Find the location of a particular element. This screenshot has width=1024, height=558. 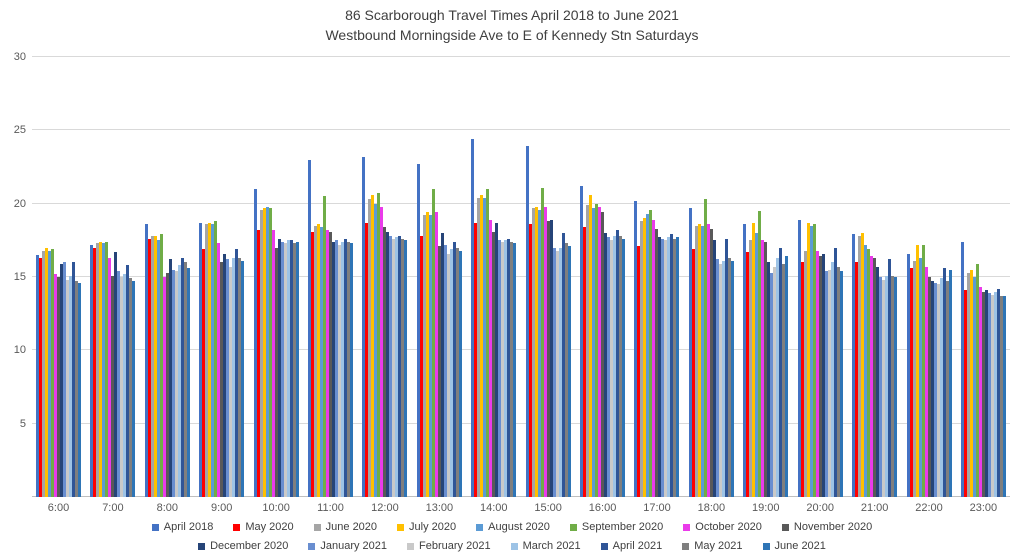

bar-group-15:00 is located at coordinates (548, 277).